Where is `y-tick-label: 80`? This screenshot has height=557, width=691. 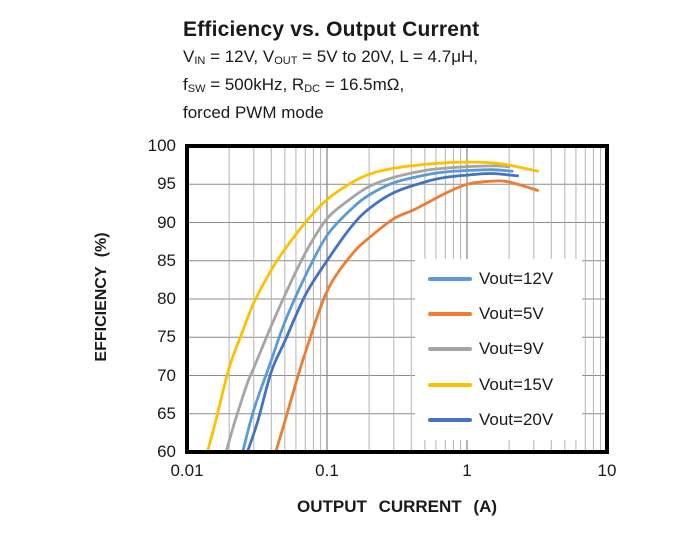 y-tick-label: 80 is located at coordinates (166, 298).